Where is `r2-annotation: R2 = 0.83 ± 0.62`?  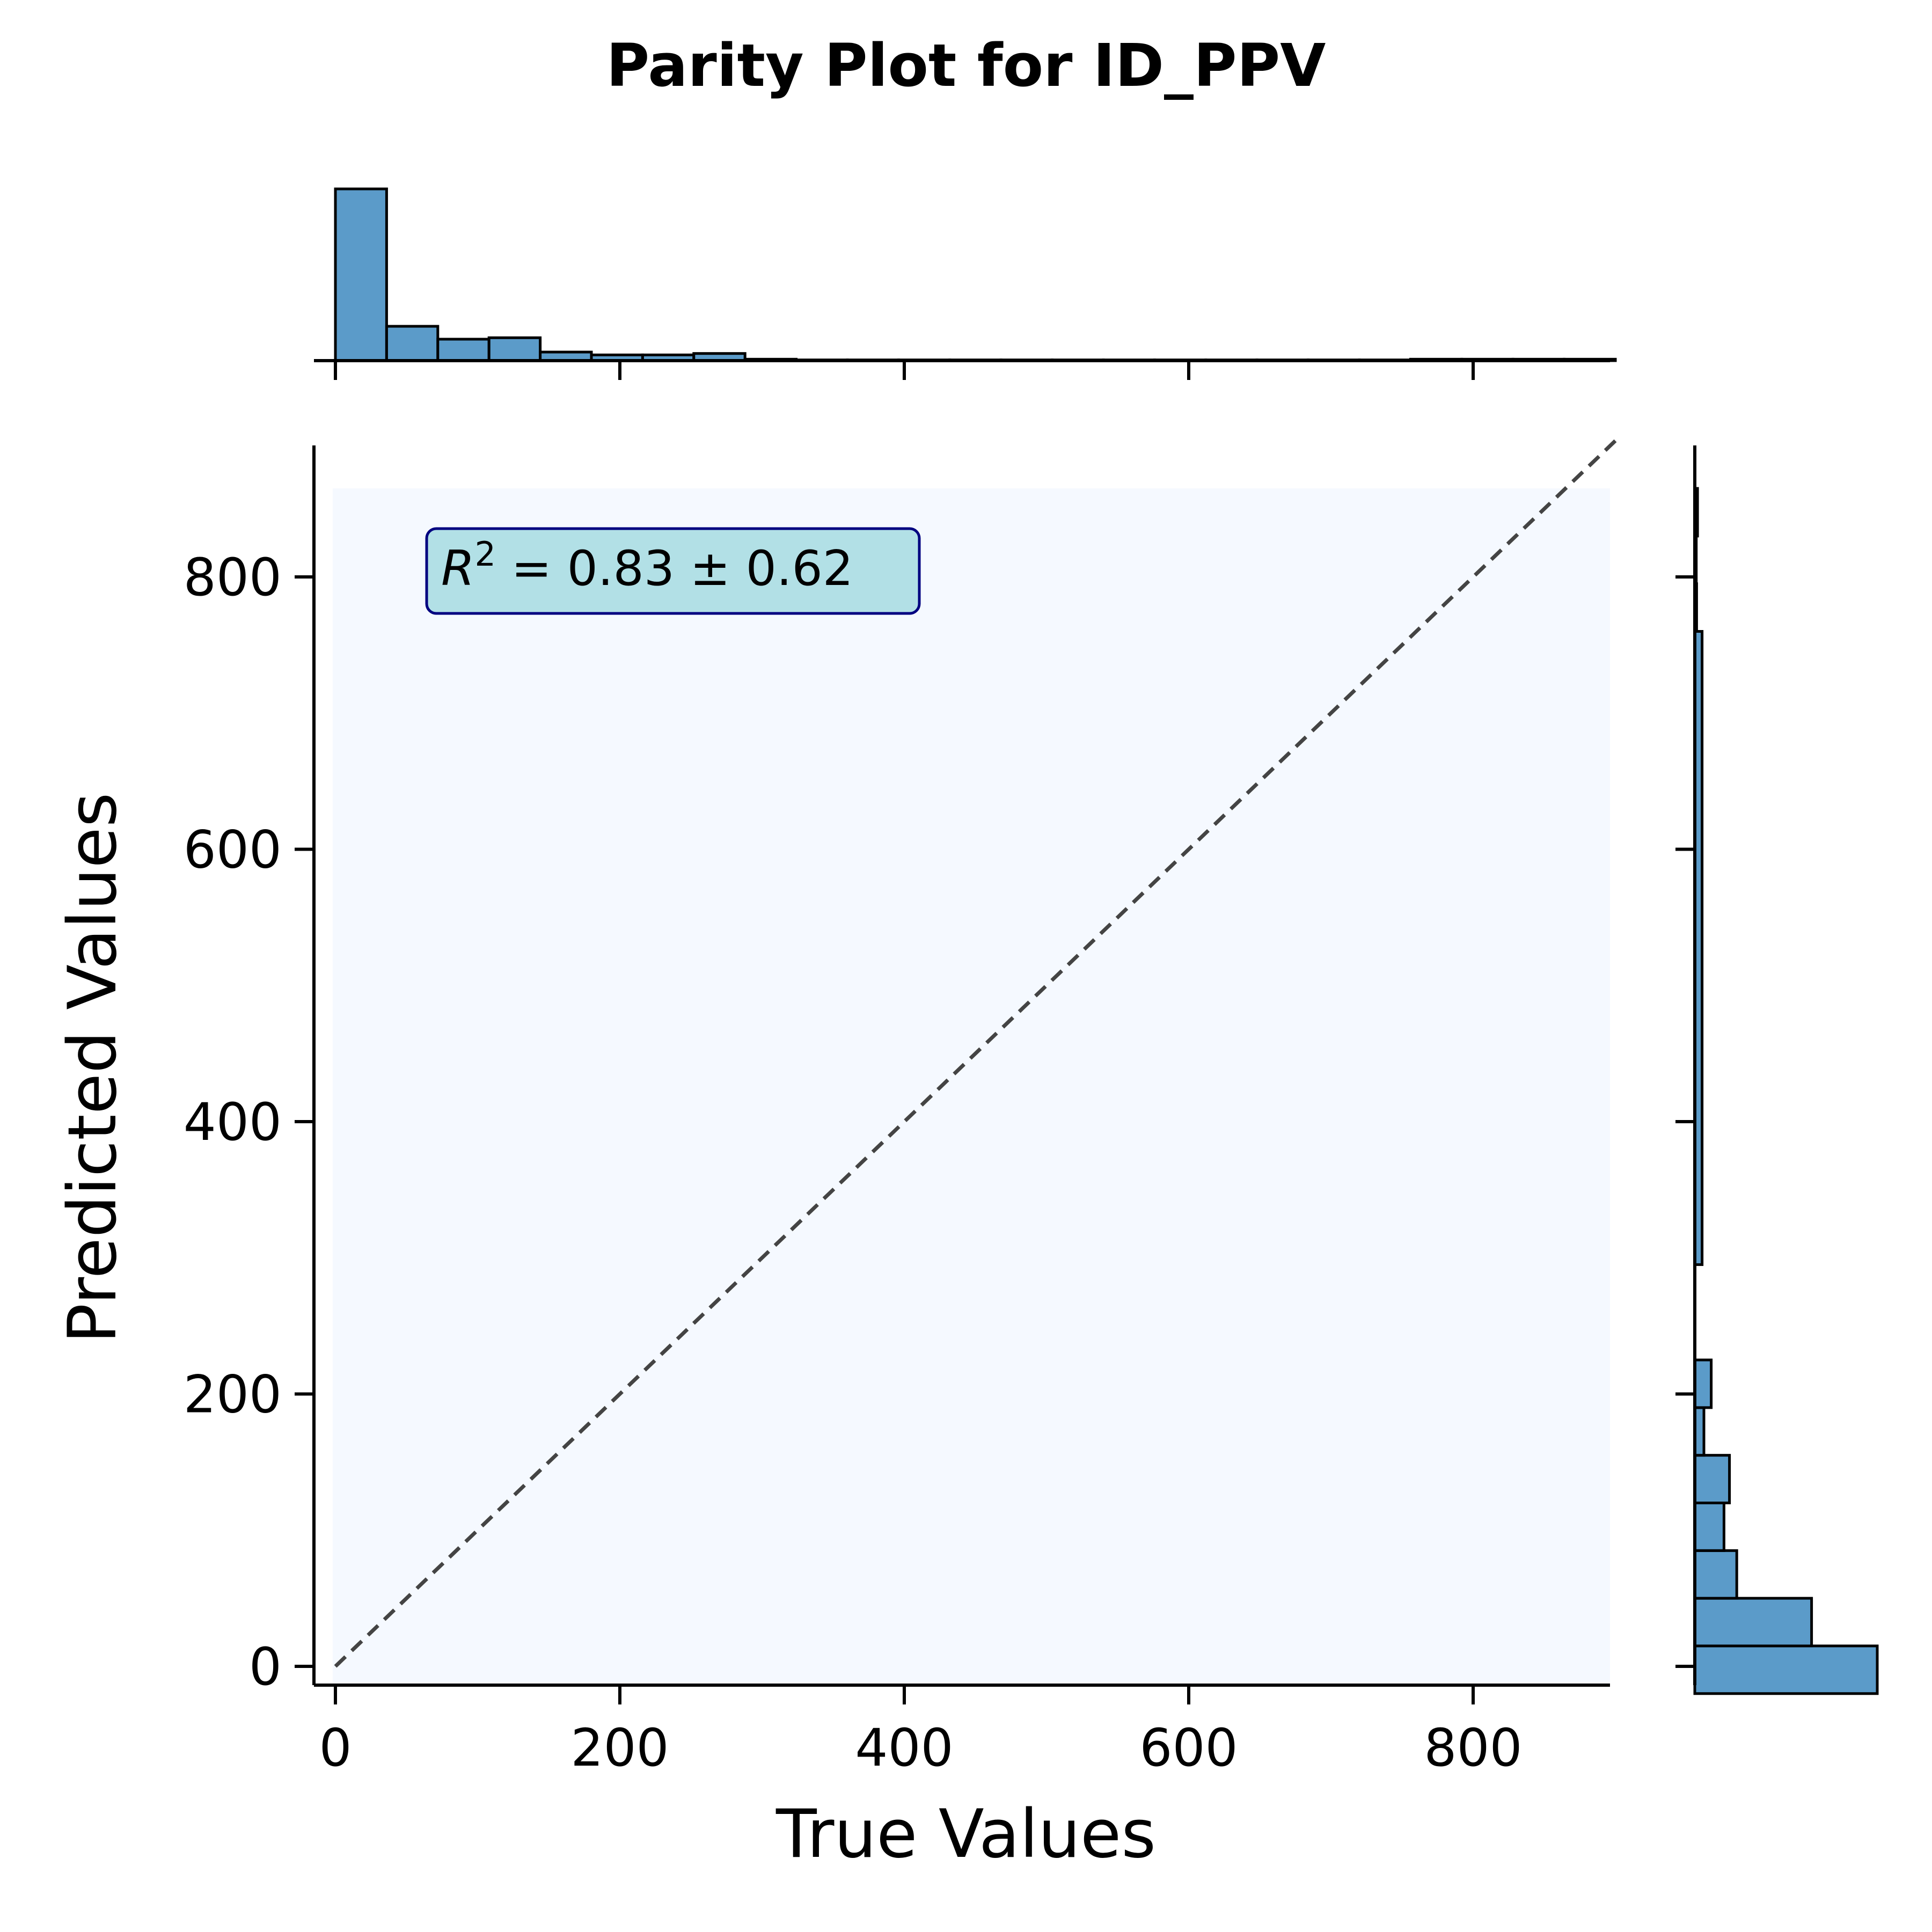
r2-annotation: R2 = 0.83 ± 0.62 is located at coordinates (673, 571).